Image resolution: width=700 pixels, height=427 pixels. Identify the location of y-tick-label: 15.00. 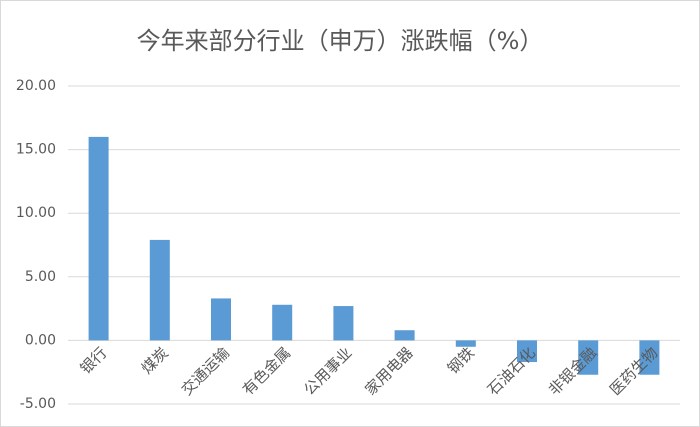
(36, 150).